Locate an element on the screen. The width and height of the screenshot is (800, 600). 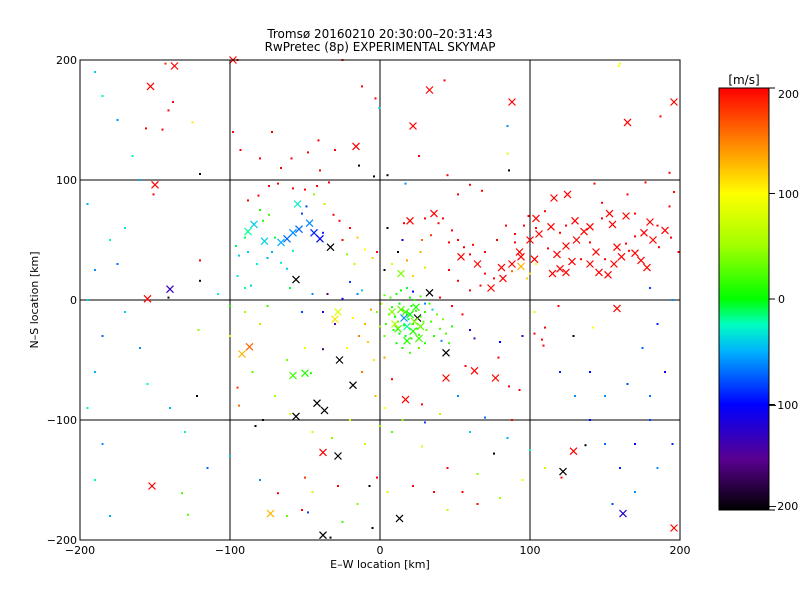
x-tick-label: 200 is located at coordinates (680, 550).